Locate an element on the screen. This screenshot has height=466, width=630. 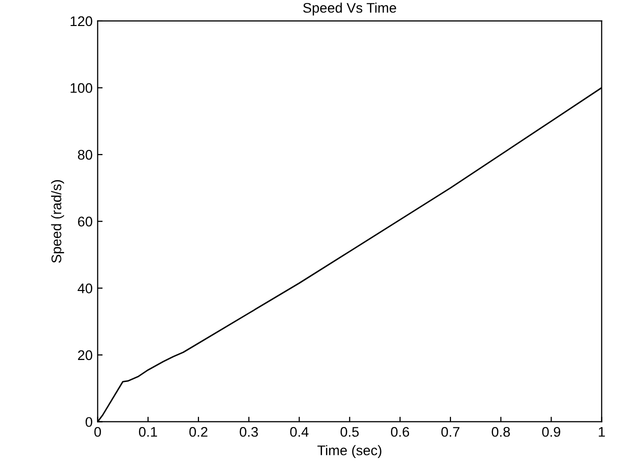
x-tick-label: 0.7 is located at coordinates (450, 431).